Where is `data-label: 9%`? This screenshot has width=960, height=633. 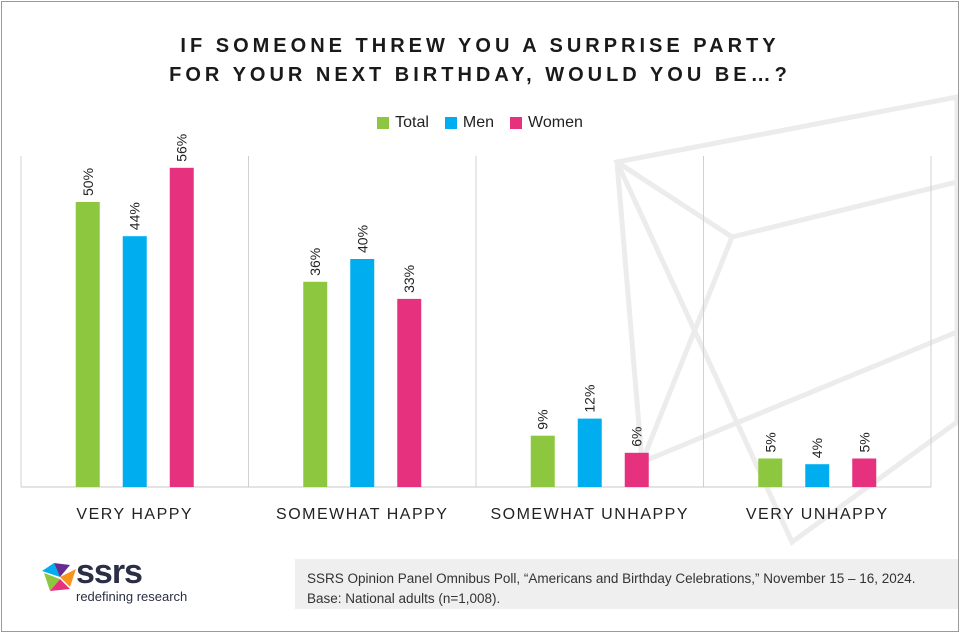 data-label: 9% is located at coordinates (543, 419).